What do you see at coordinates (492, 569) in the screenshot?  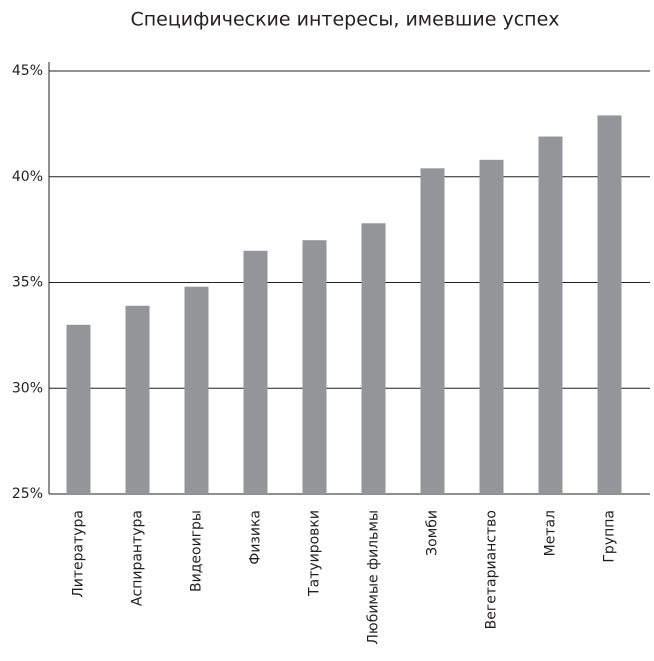 I see `x-tick-label: Вегетарианство` at bounding box center [492, 569].